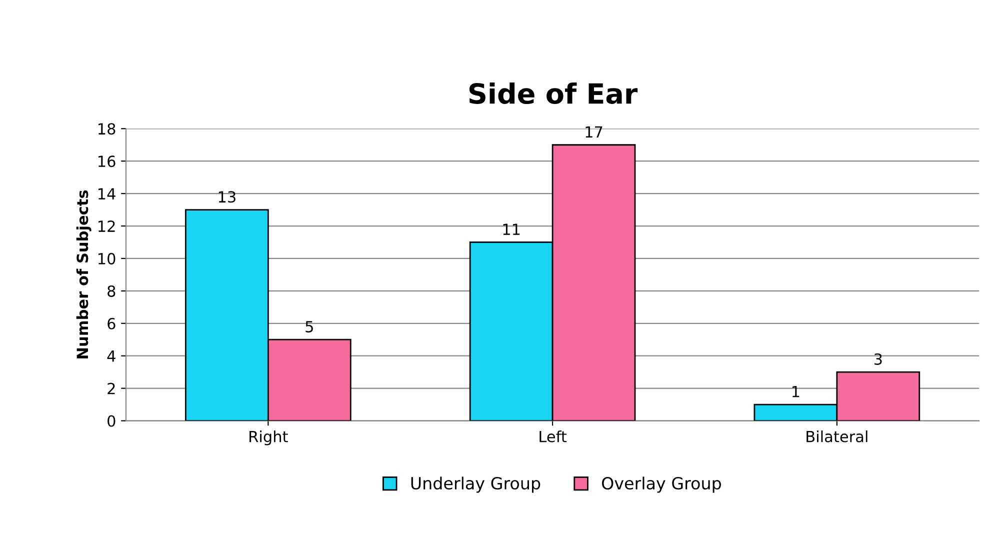 The image size is (992, 536). What do you see at coordinates (553, 93) in the screenshot?
I see `chart-title: Side of Ear` at bounding box center [553, 93].